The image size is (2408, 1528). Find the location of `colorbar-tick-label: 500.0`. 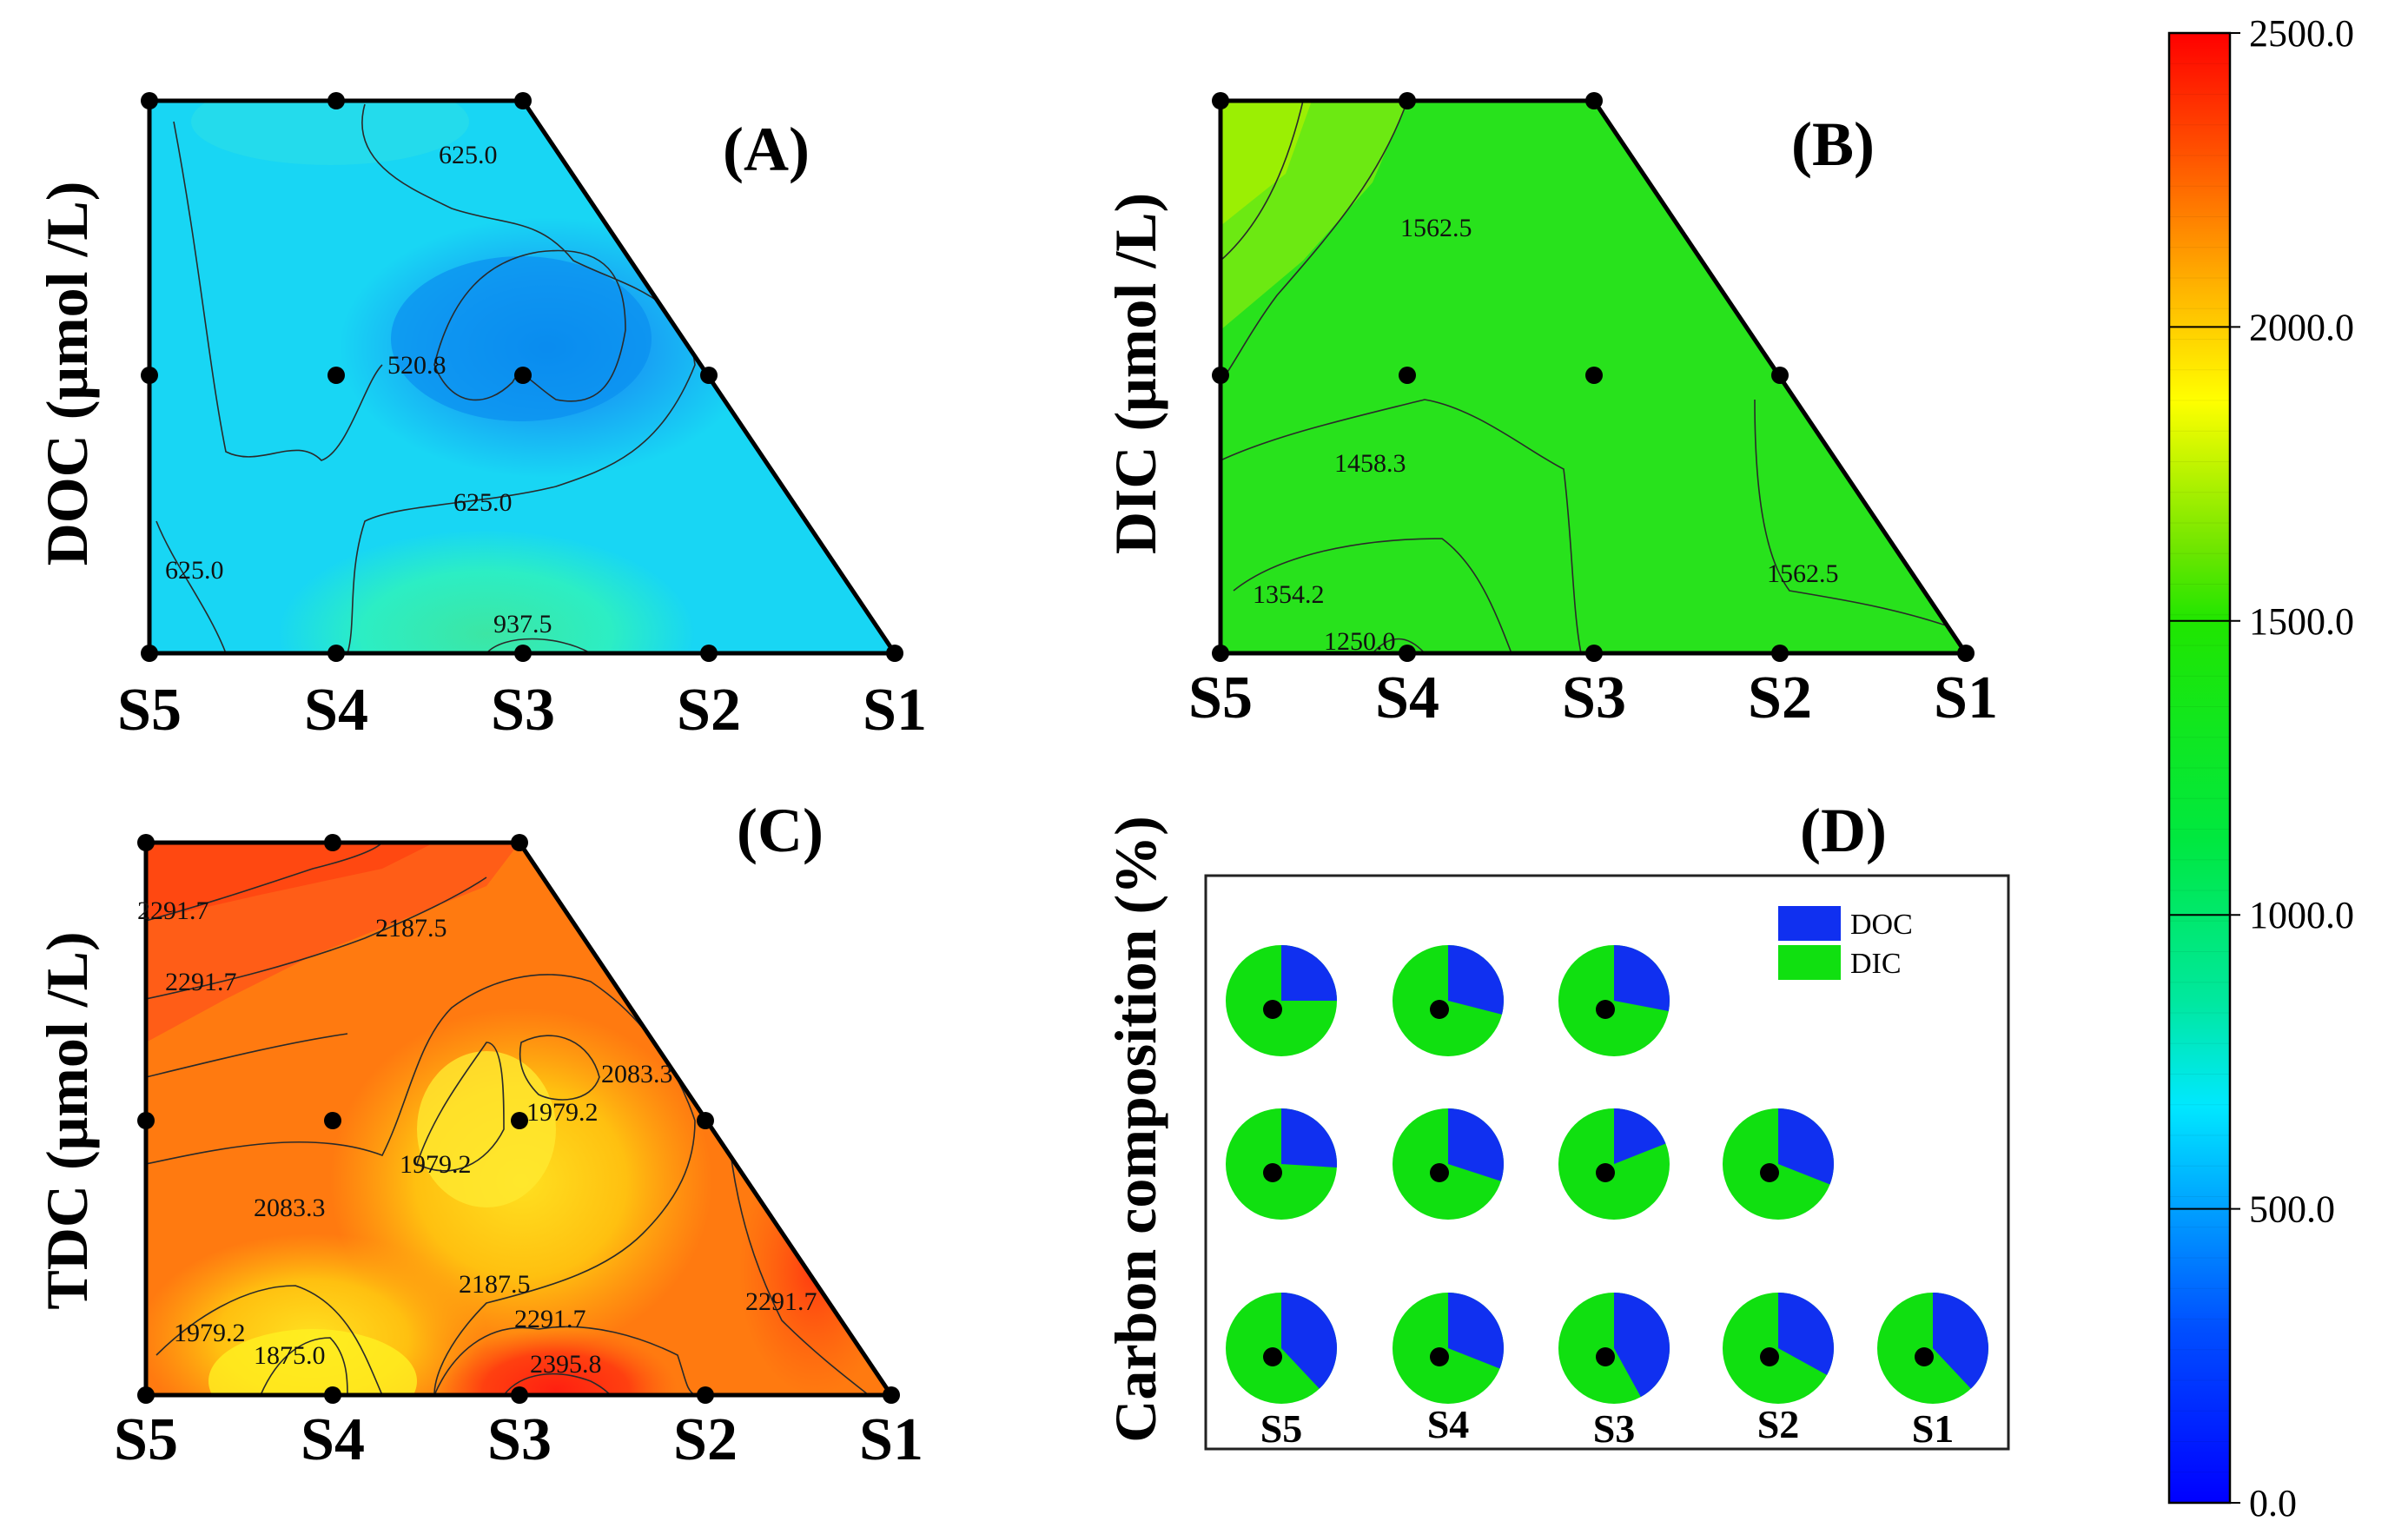

colorbar-tick-label: 500.0 is located at coordinates (2292, 1209).